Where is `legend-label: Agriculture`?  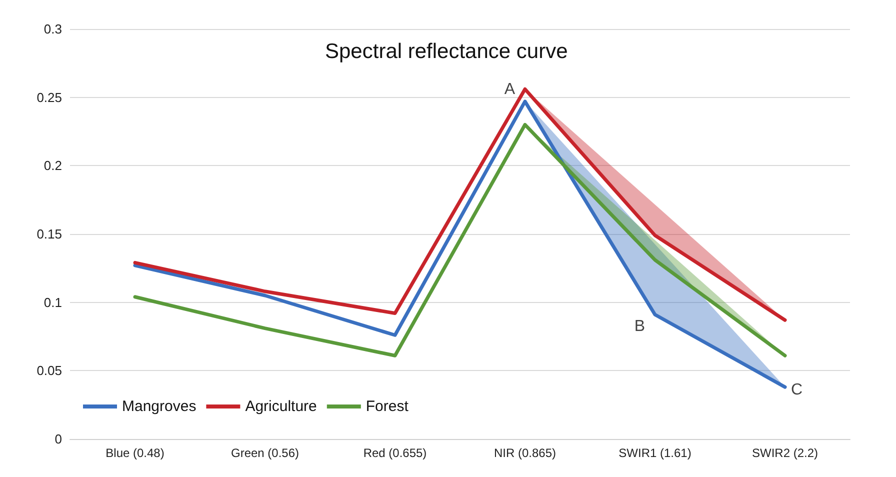 legend-label: Agriculture is located at coordinates (281, 406).